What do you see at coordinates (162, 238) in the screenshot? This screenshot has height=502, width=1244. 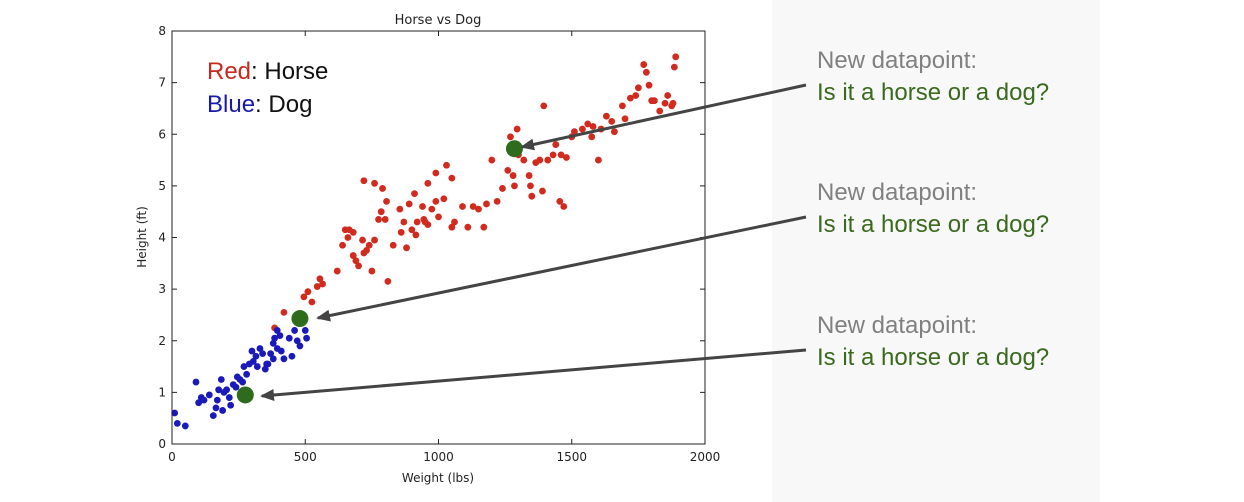 I see `y-tick-label: 4` at bounding box center [162, 238].